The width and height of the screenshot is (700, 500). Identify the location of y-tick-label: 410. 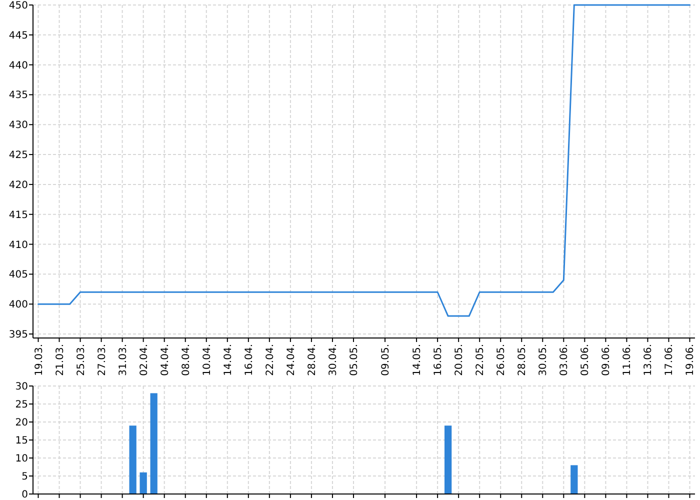
(18, 245).